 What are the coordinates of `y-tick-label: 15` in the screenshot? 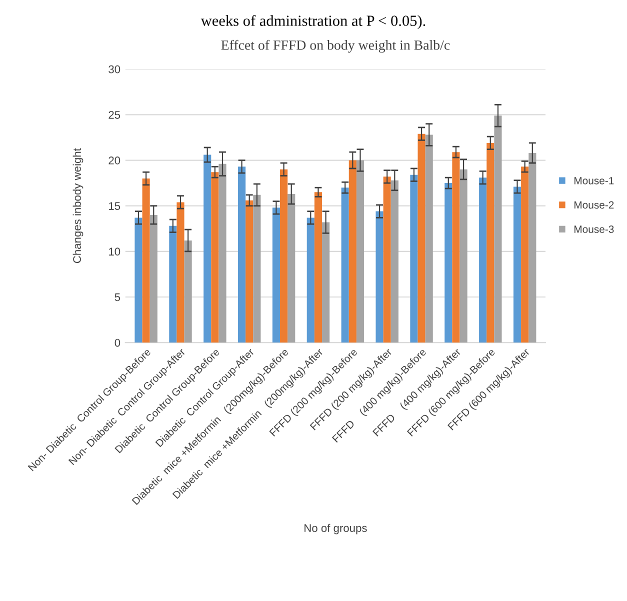 It's located at (114, 206).